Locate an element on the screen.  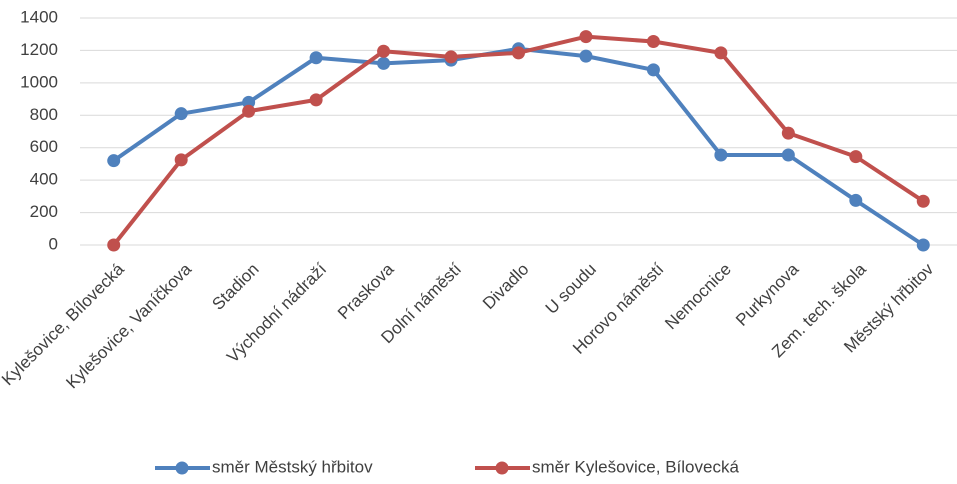
x-tick-label: U soudu is located at coordinates (571, 289).